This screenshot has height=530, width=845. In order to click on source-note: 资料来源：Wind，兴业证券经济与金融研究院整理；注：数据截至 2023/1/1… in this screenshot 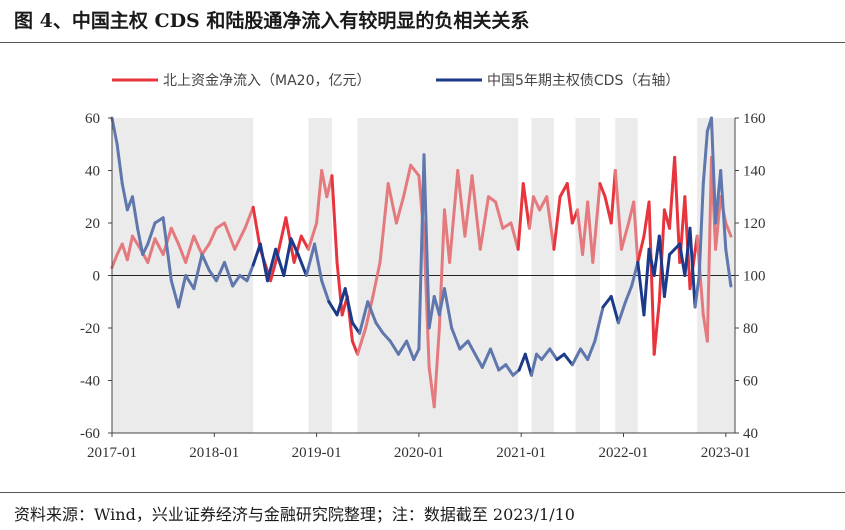, I will do `click(294, 514)`.